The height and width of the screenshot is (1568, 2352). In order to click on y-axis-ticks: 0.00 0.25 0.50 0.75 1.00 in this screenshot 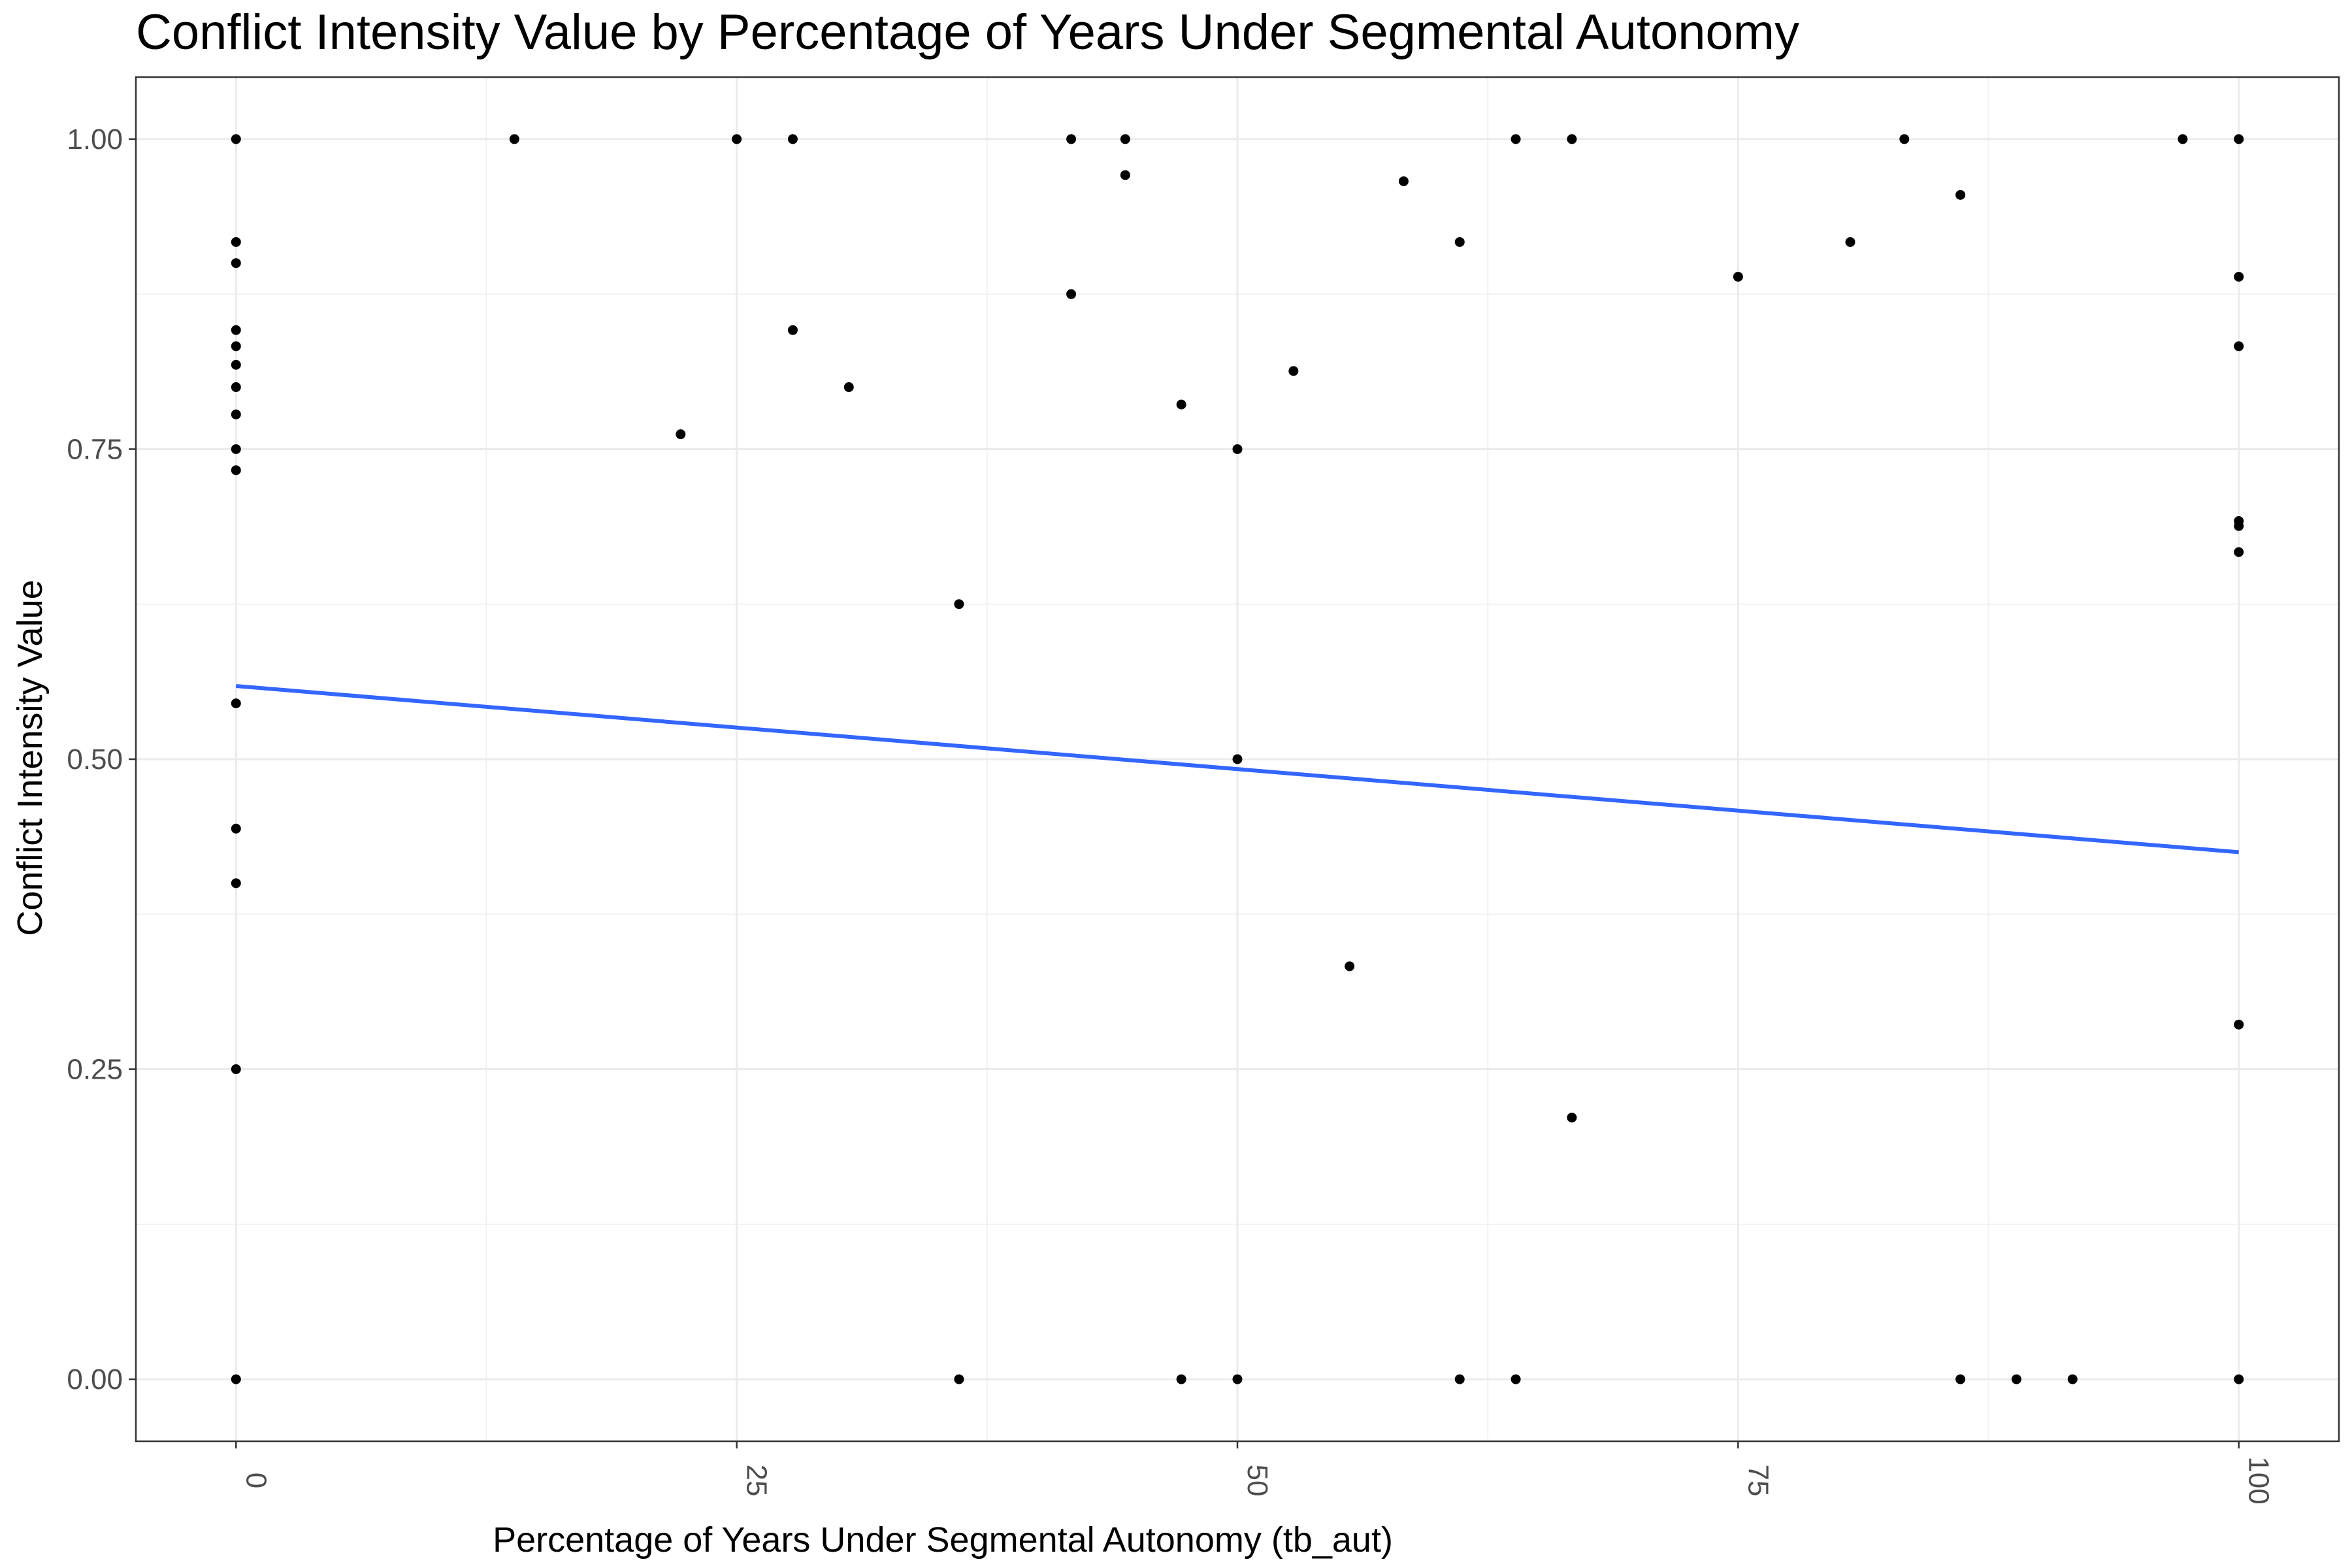, I will do `click(101, 759)`.